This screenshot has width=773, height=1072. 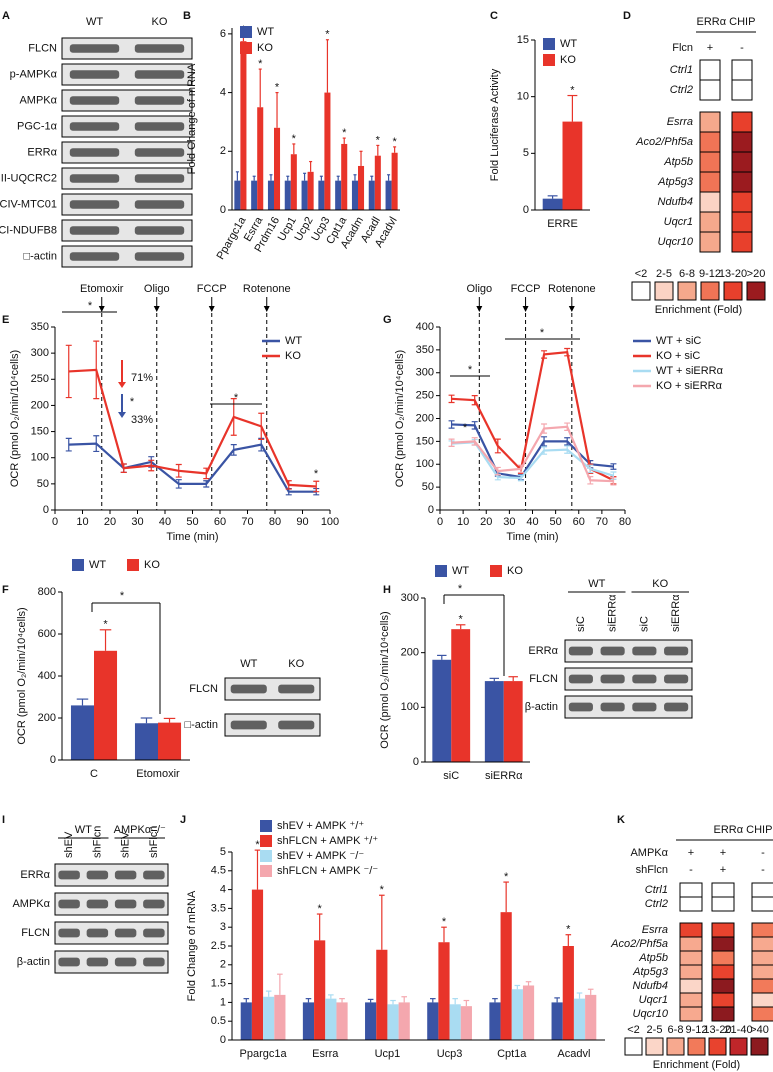 What do you see at coordinates (320, 826) in the screenshot?
I see `legend-label: shEV + AMPK ⁺/⁺` at bounding box center [320, 826].